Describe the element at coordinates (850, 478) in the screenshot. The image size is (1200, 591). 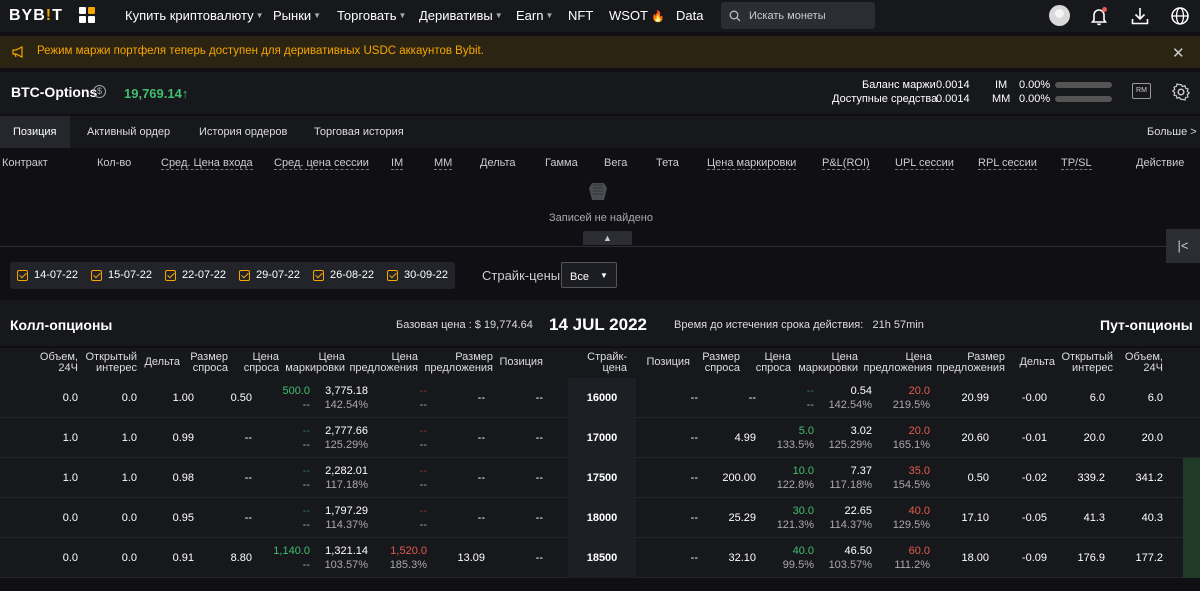
I see `put-mark-price: 7.37 117.18%` at that location.